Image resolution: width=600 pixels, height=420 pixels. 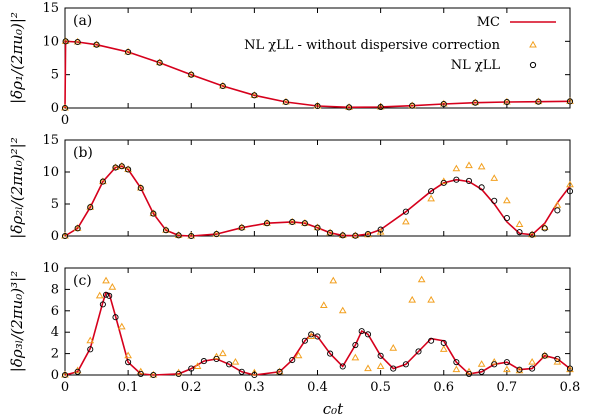 I want to click on legend-label-nl: NL χLL, so click(x=476, y=65).